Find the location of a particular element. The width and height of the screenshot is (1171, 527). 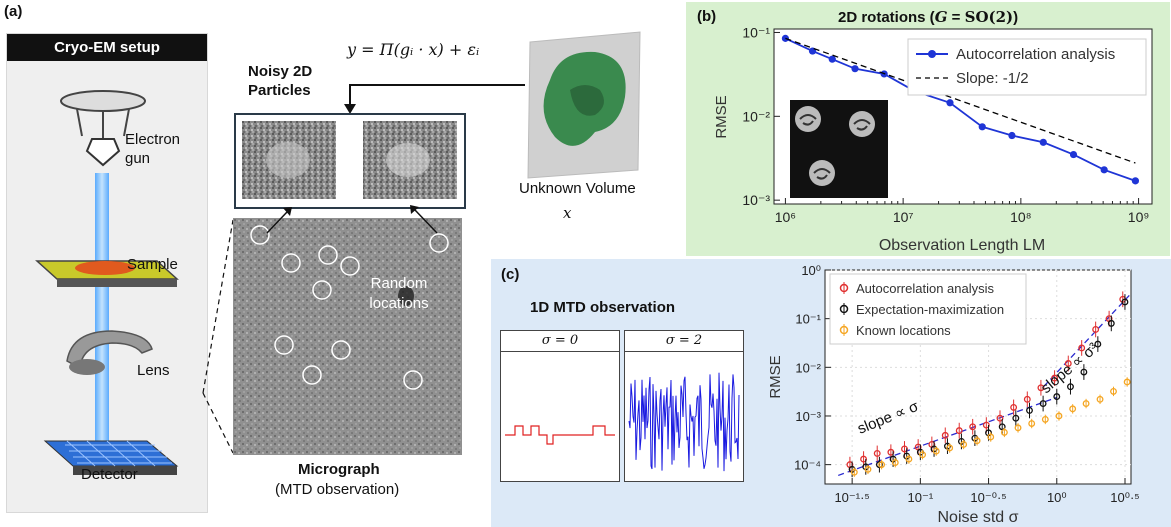

unknown-volume-label: Unknown Volume is located at coordinates (577, 188).